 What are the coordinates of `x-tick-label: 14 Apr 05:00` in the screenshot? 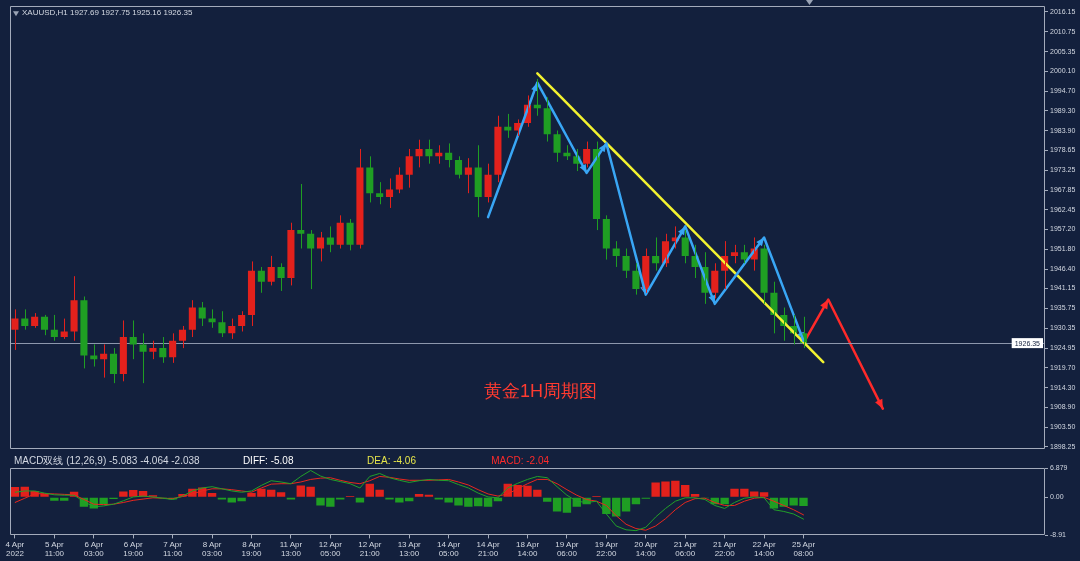 It's located at (449, 549).